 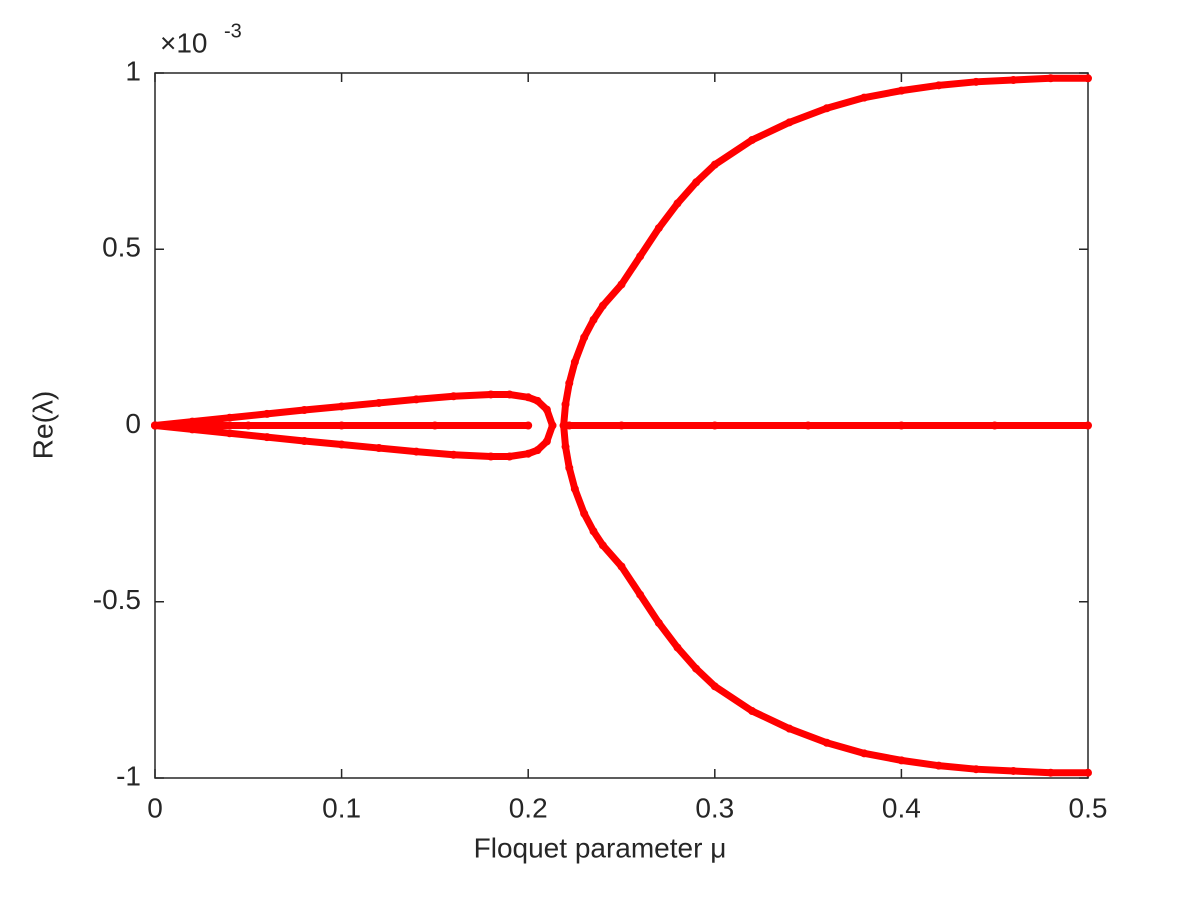 What do you see at coordinates (117, 599) in the screenshot?
I see `y-tick-label: -0.5` at bounding box center [117, 599].